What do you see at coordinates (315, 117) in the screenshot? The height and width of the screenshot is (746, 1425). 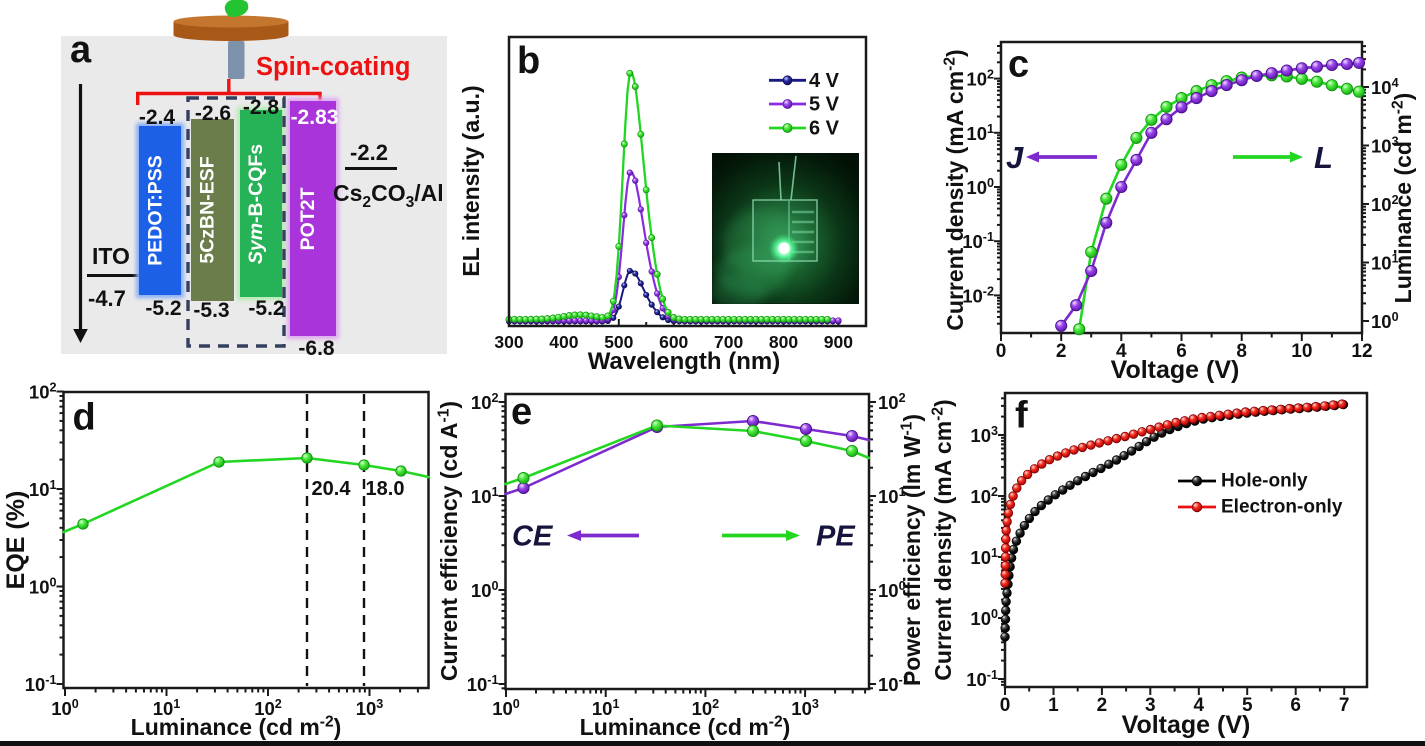 I see `svg-text: -2.83` at bounding box center [315, 117].